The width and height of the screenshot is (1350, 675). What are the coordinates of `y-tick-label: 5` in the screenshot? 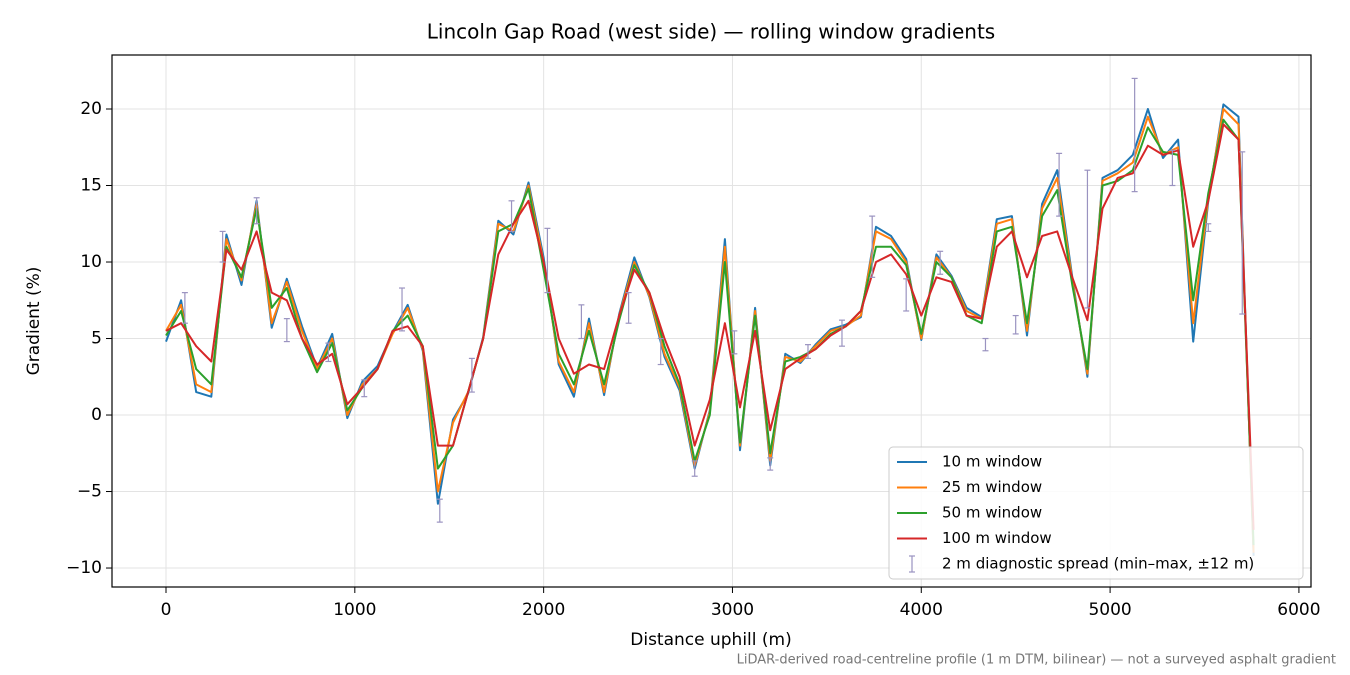 It's located at (96, 339).